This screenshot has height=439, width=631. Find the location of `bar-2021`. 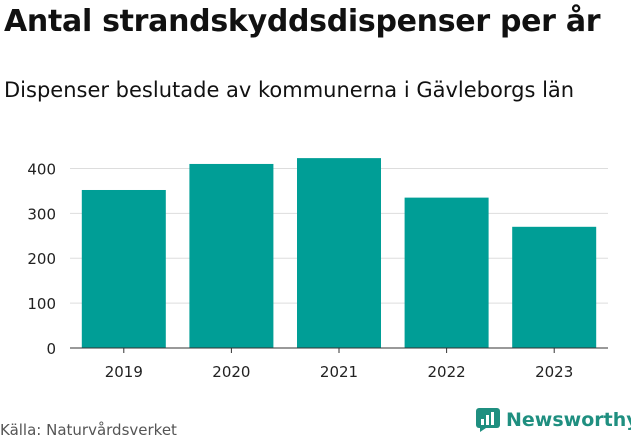

bar-2021 is located at coordinates (339, 253).